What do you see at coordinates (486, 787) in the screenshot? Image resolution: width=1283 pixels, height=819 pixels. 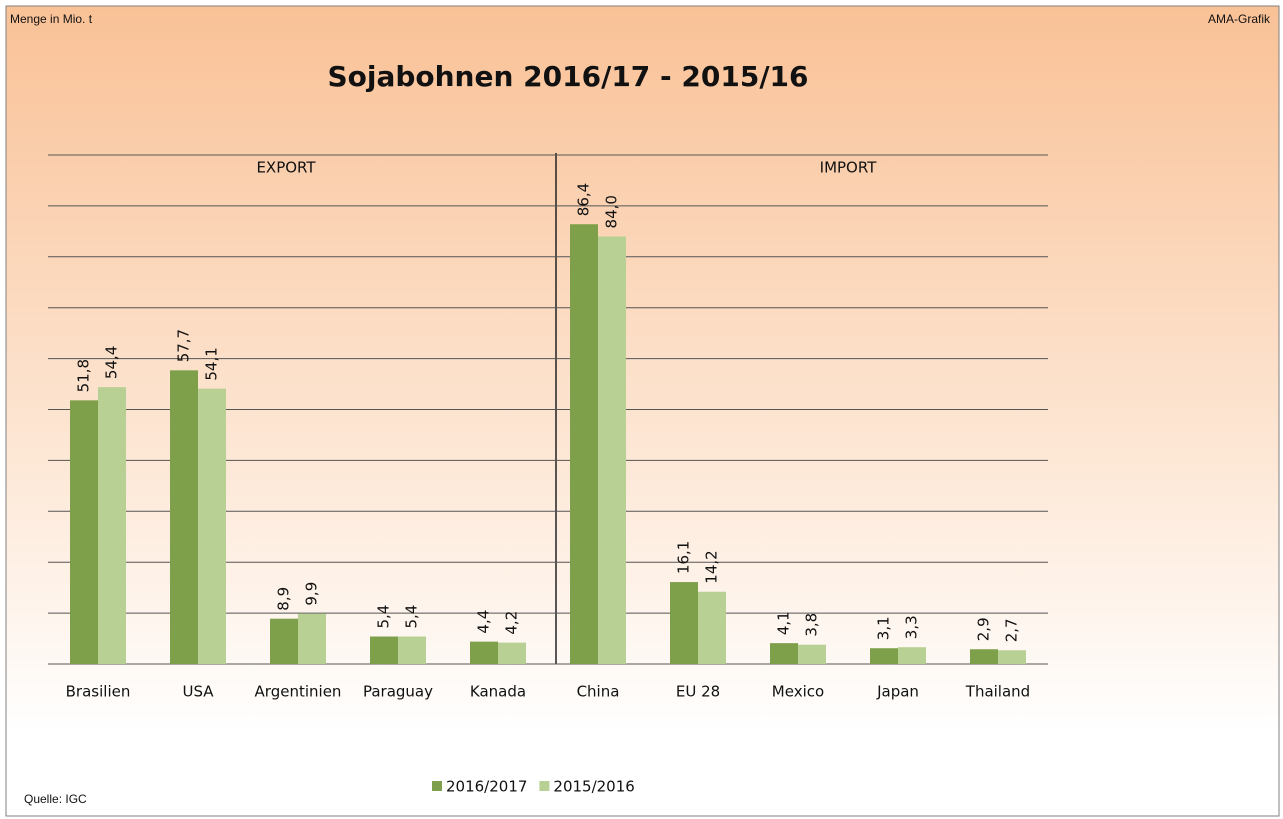 I see `legend-label: 2016/2017` at bounding box center [486, 787].